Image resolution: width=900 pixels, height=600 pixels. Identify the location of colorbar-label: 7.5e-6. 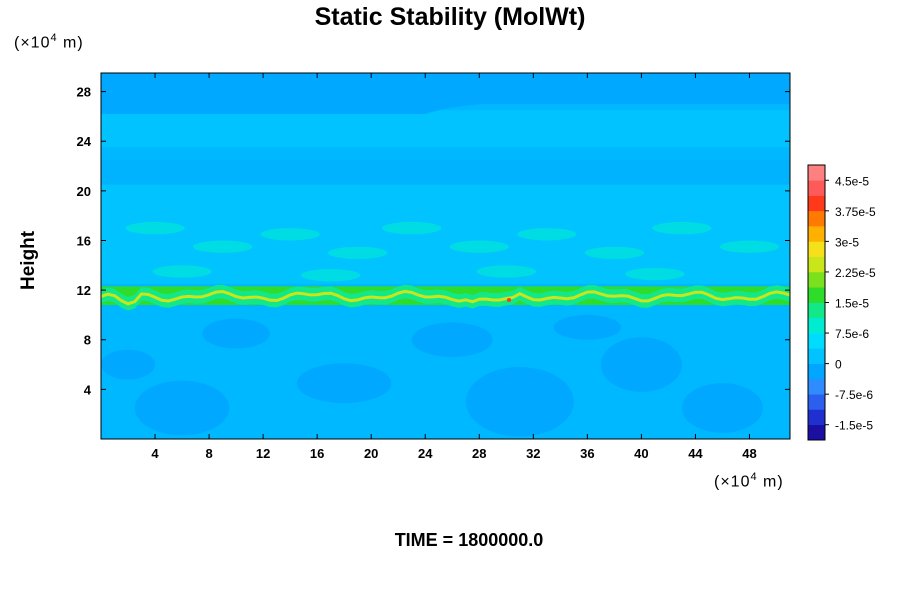
(852, 334).